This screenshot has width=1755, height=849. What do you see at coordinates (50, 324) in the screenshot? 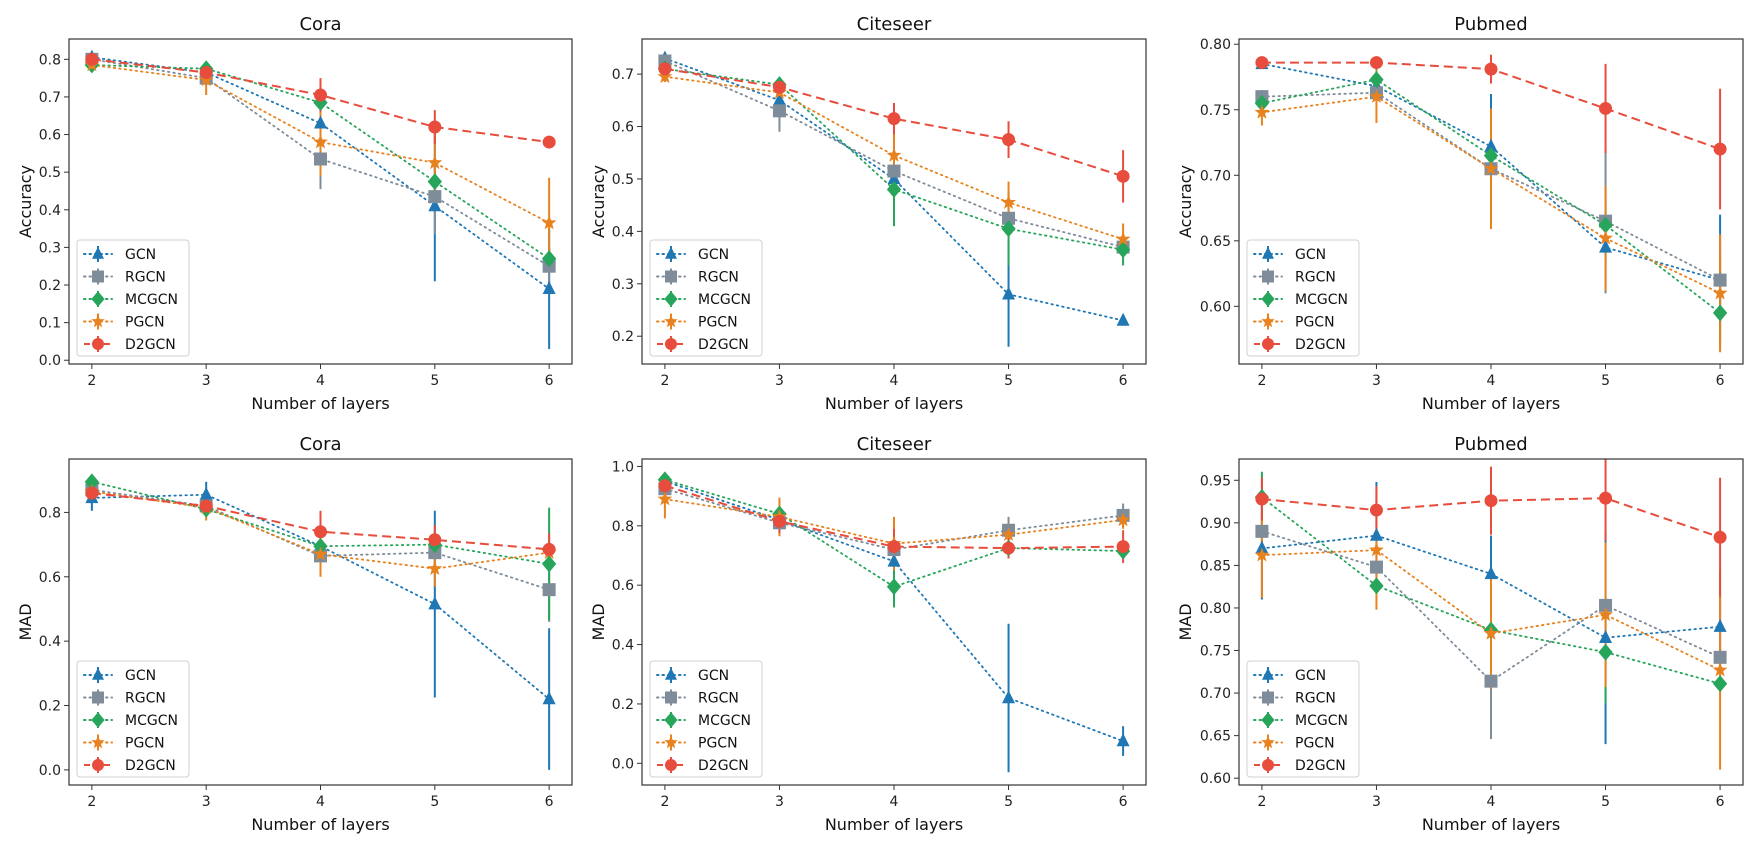
I see `y-tick-label: 0.1` at bounding box center [50, 324].